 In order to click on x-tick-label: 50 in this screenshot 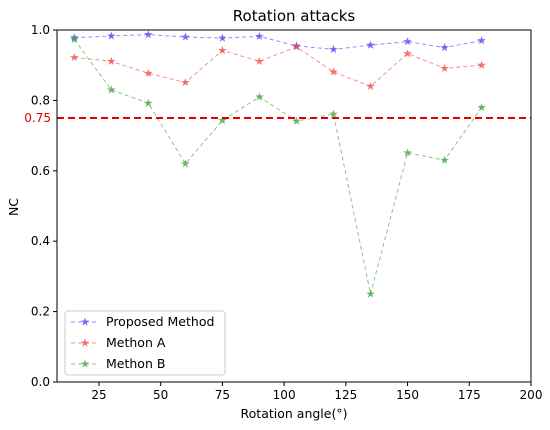, I will do `click(160, 395)`.